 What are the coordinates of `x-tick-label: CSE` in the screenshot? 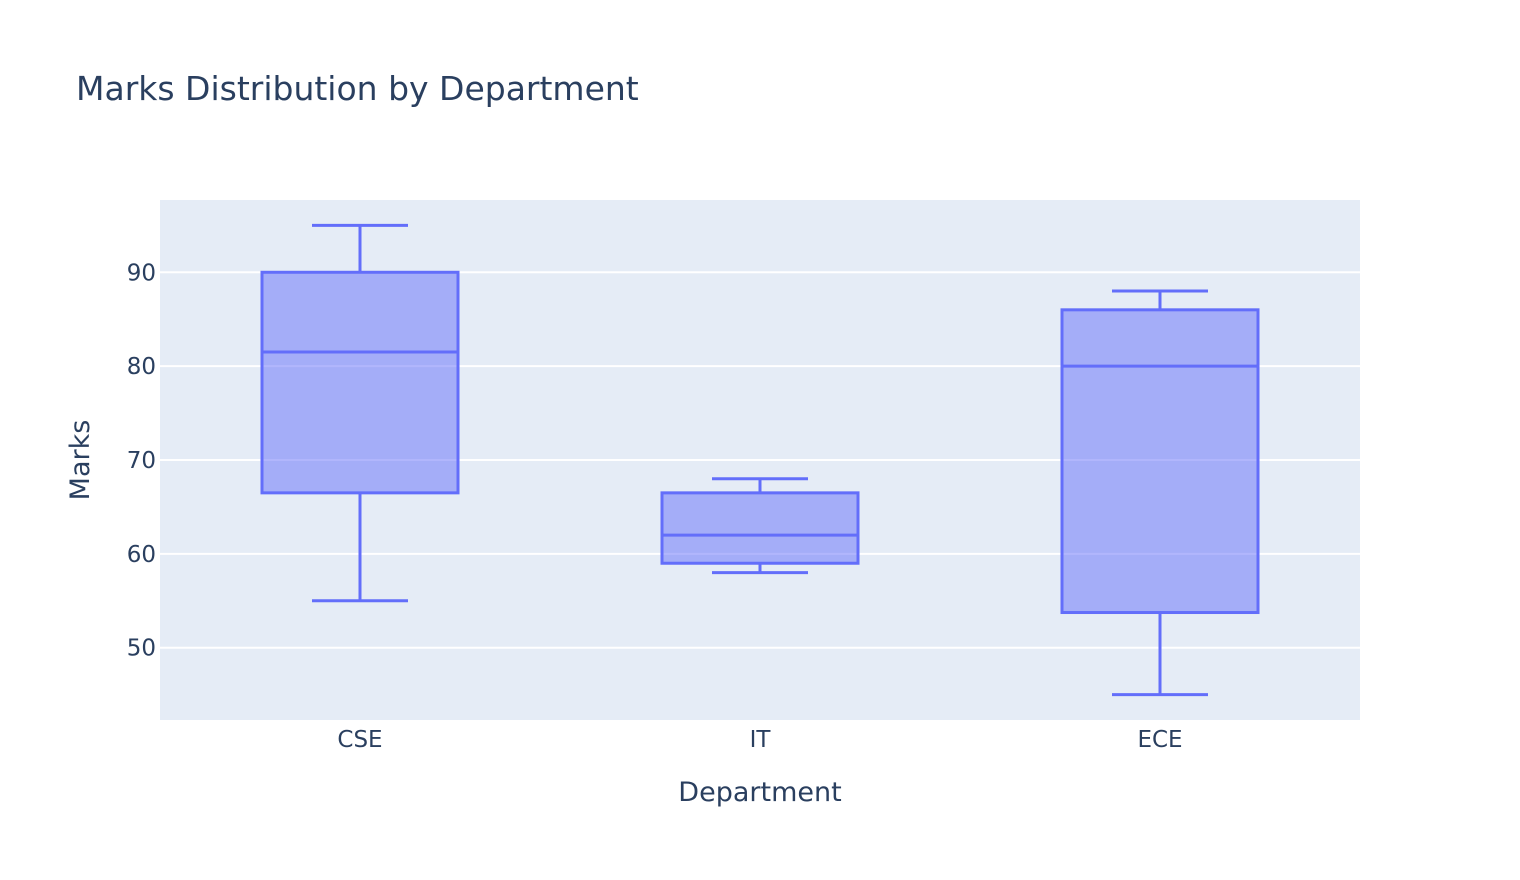 It's located at (359, 740).